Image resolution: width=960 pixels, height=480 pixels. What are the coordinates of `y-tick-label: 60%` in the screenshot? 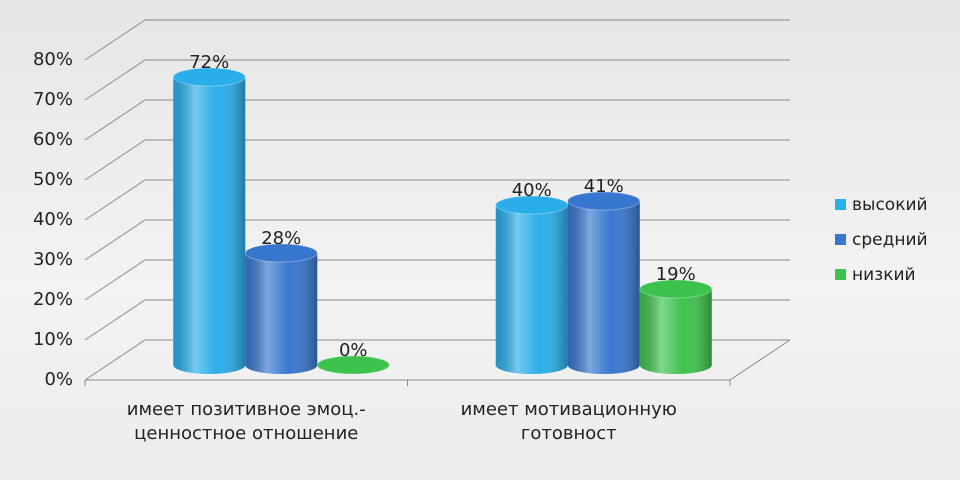 It's located at (53, 139).